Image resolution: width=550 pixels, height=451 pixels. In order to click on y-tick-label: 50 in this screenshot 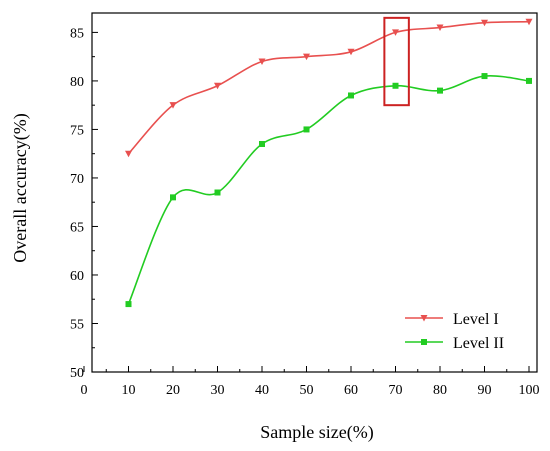, I will do `click(77, 373)`.